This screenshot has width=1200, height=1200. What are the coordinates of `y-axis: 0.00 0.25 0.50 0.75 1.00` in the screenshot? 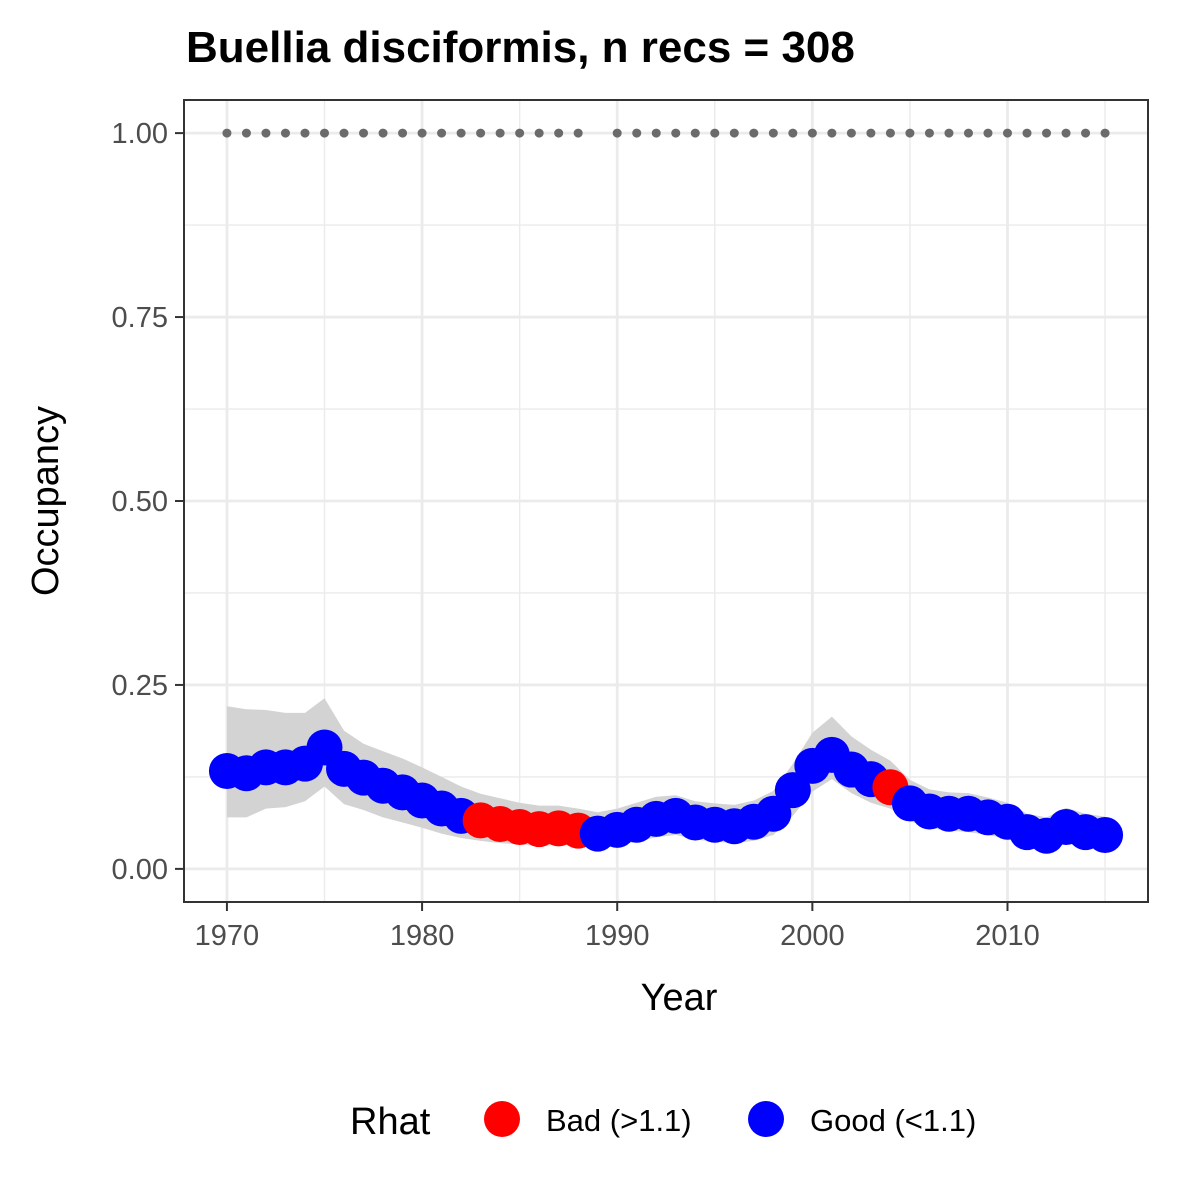 It's located at (148, 502).